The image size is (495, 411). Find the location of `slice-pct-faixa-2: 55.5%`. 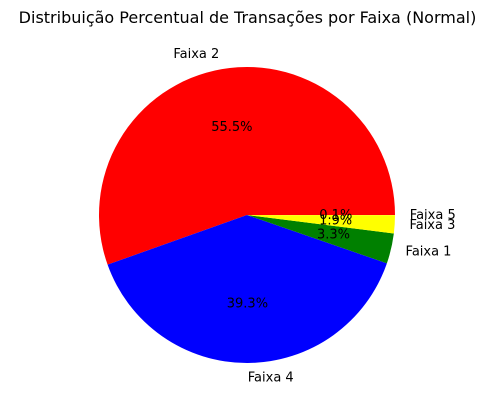

slice-pct-faixa-2: 55.5% is located at coordinates (231, 127).